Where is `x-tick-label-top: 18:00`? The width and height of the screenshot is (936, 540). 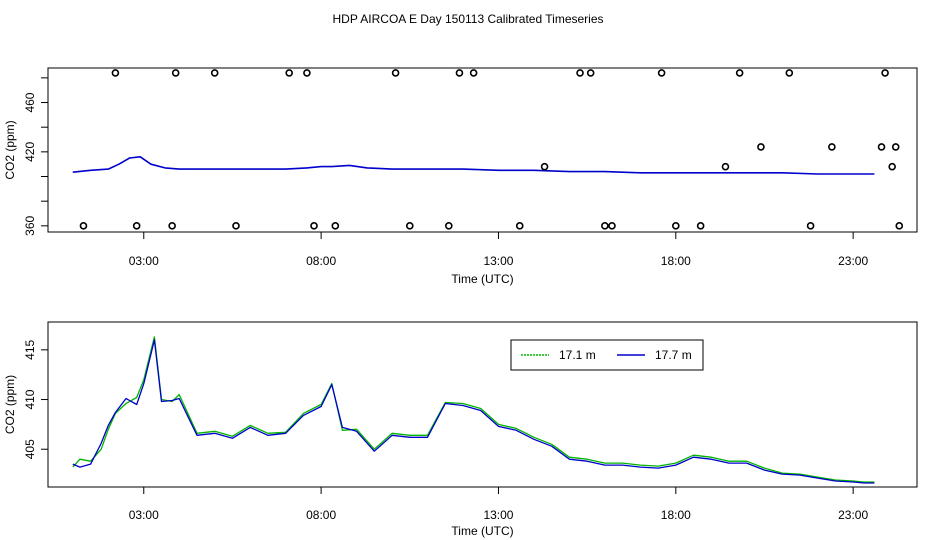
x-tick-label-top: 18:00 is located at coordinates (676, 261).